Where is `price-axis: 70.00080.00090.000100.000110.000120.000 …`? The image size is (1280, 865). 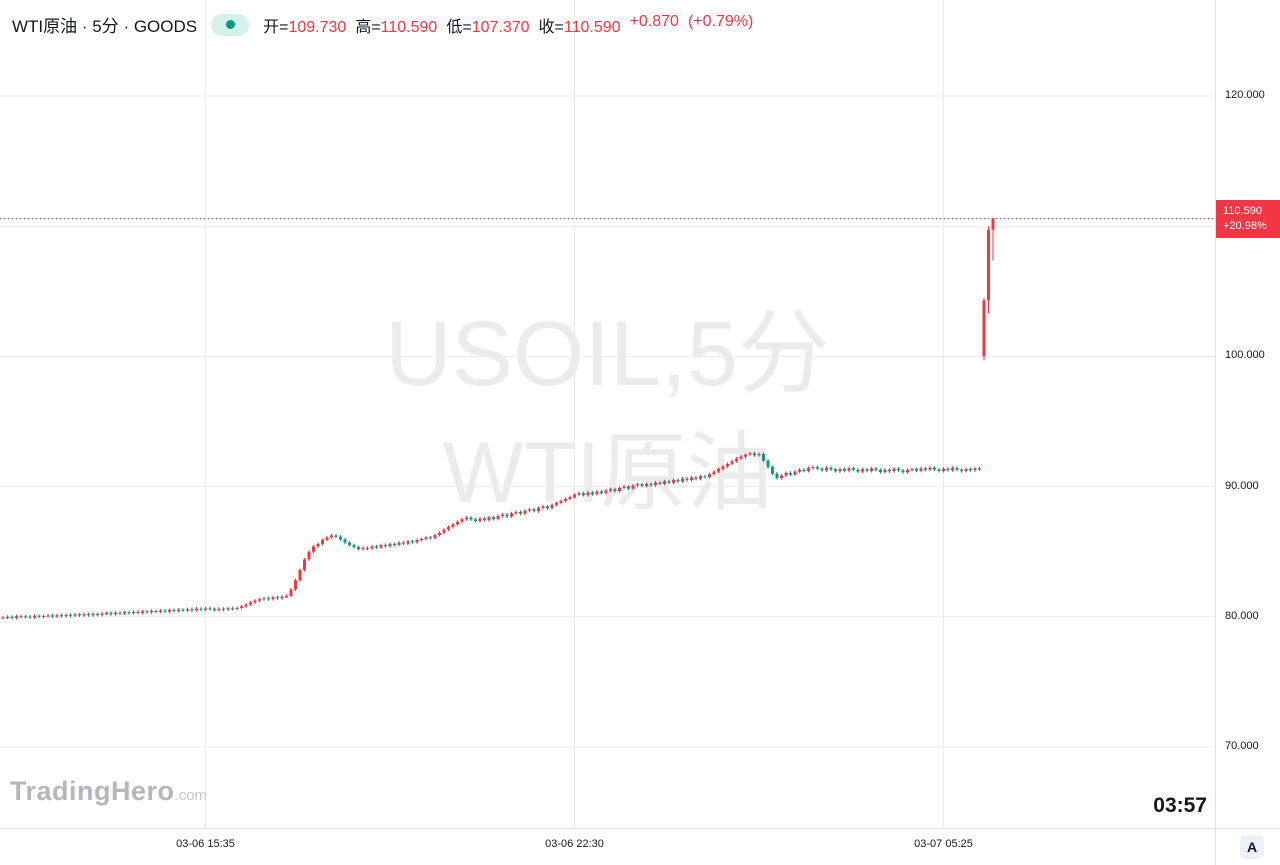 price-axis: 70.00080.00090.000100.000110.000120.000 … is located at coordinates (1247, 414).